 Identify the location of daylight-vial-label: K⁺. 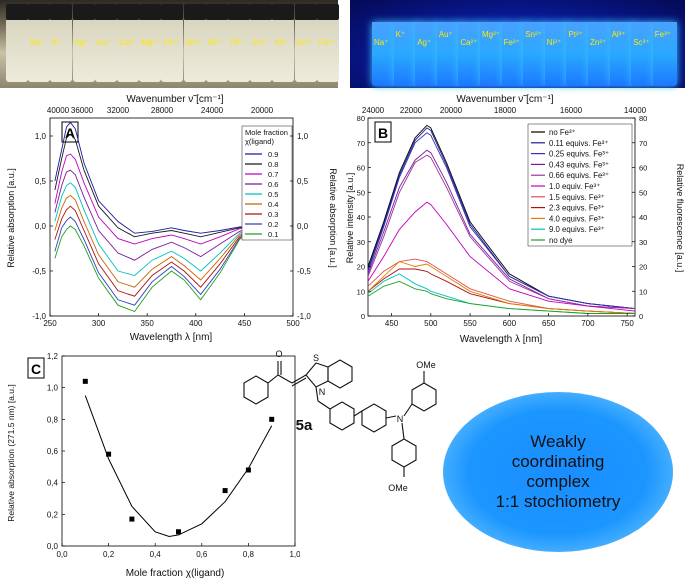
(57, 42).